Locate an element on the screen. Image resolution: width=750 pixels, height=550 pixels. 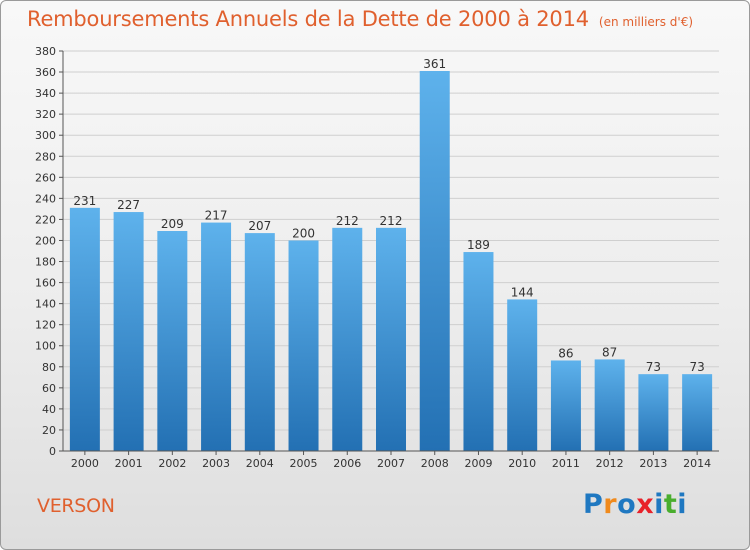
y-tick-label: 100 is located at coordinates (45, 346).